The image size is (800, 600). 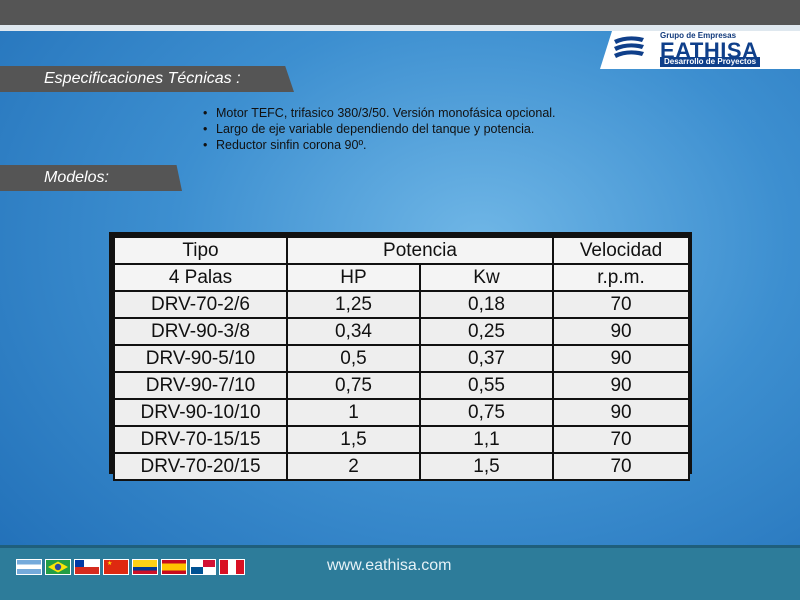 What do you see at coordinates (200, 412) in the screenshot?
I see `cell-model: DRV-90-10/10` at bounding box center [200, 412].